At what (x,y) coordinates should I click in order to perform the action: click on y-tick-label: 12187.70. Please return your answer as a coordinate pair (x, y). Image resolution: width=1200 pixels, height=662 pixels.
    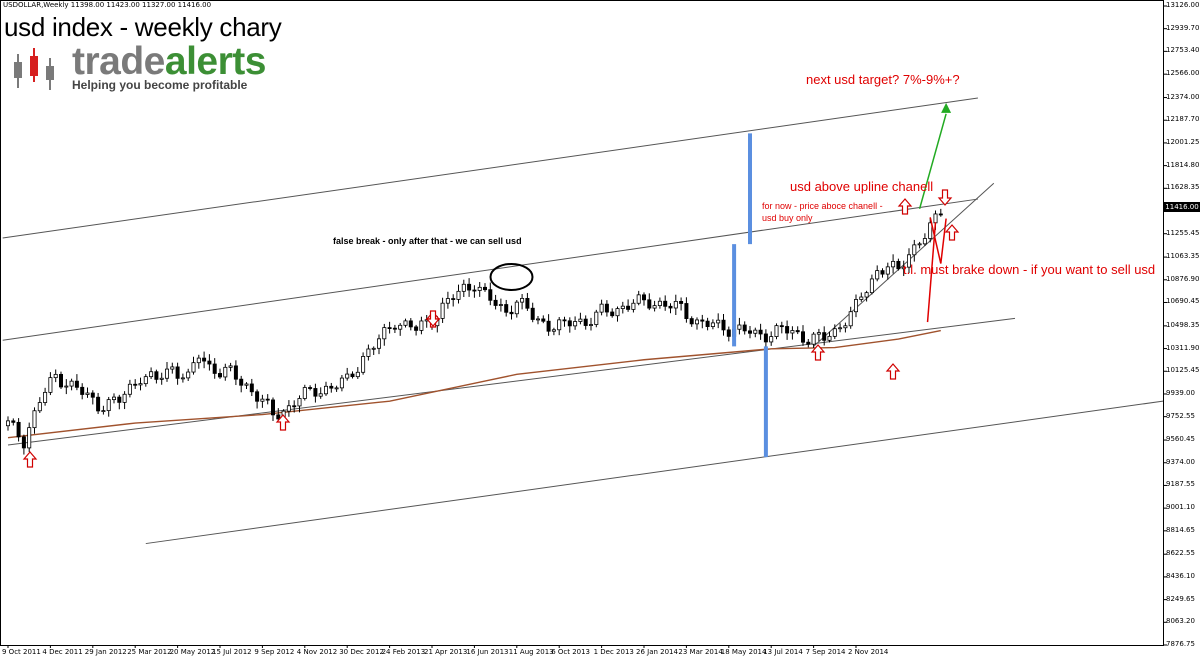
    Looking at the image, I should click on (1183, 119).